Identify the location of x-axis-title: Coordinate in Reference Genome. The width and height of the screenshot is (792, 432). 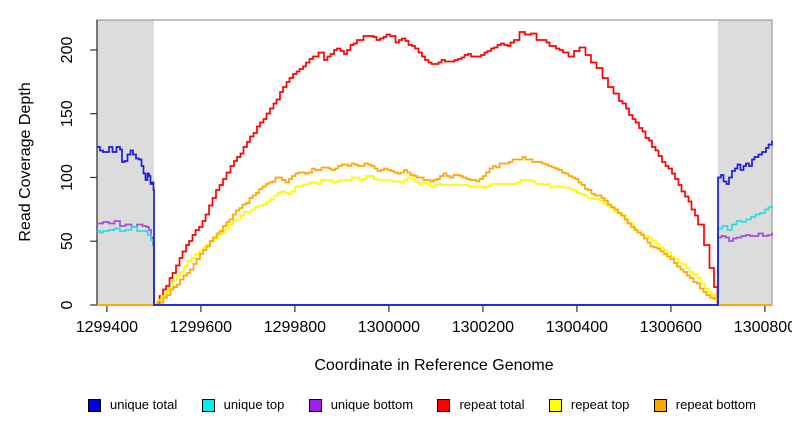
(433, 365).